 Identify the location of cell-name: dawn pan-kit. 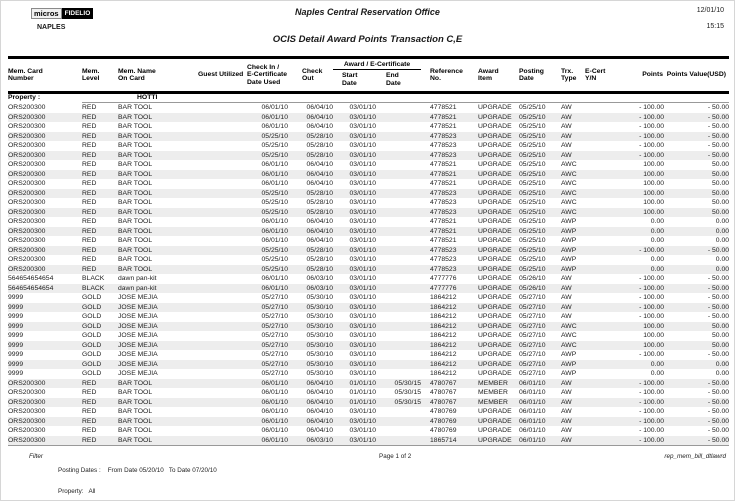
(137, 278).